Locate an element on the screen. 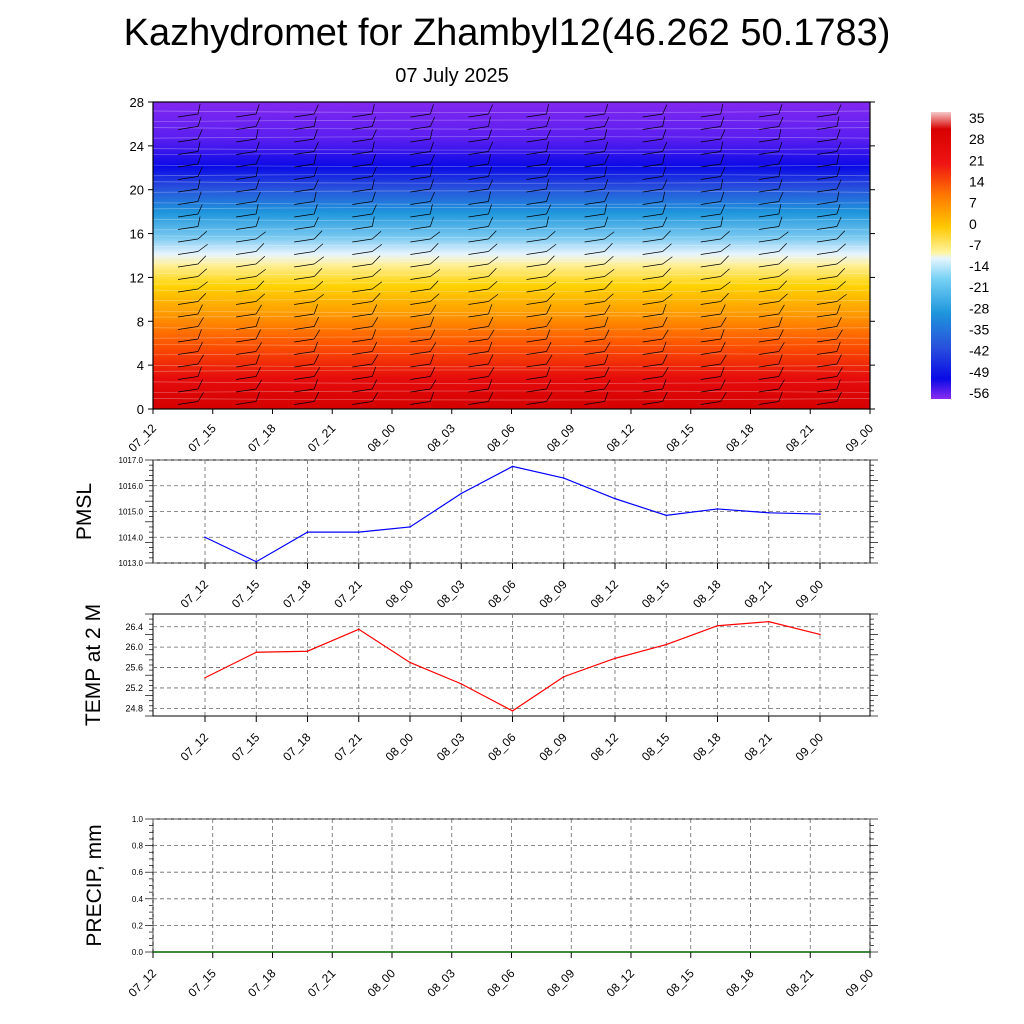 The height and width of the screenshot is (1024, 1024). y-tick-label: 1.0 is located at coordinates (138, 819).